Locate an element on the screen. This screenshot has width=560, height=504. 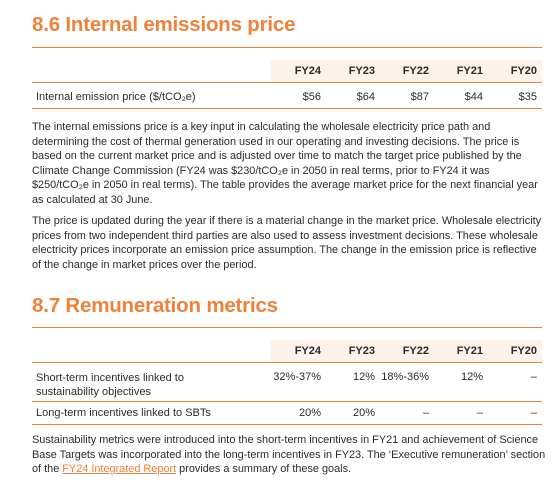
integrated-report-link: FY24 Integrated Report is located at coordinates (119, 469).